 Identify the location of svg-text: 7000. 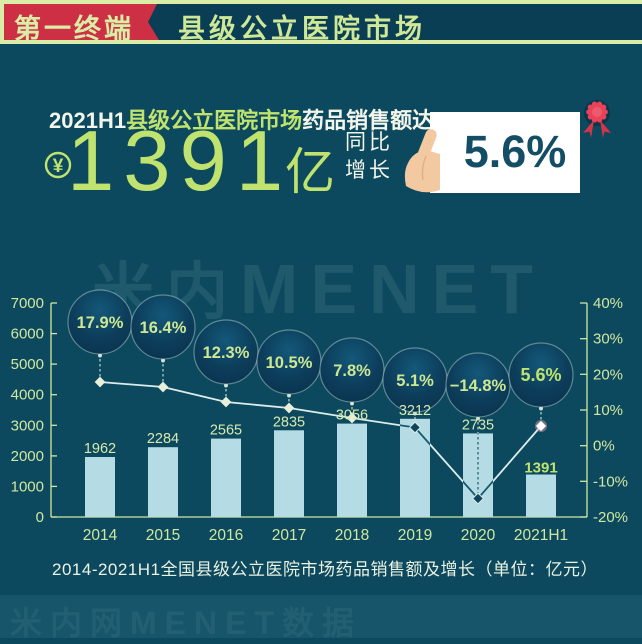
(27, 303).